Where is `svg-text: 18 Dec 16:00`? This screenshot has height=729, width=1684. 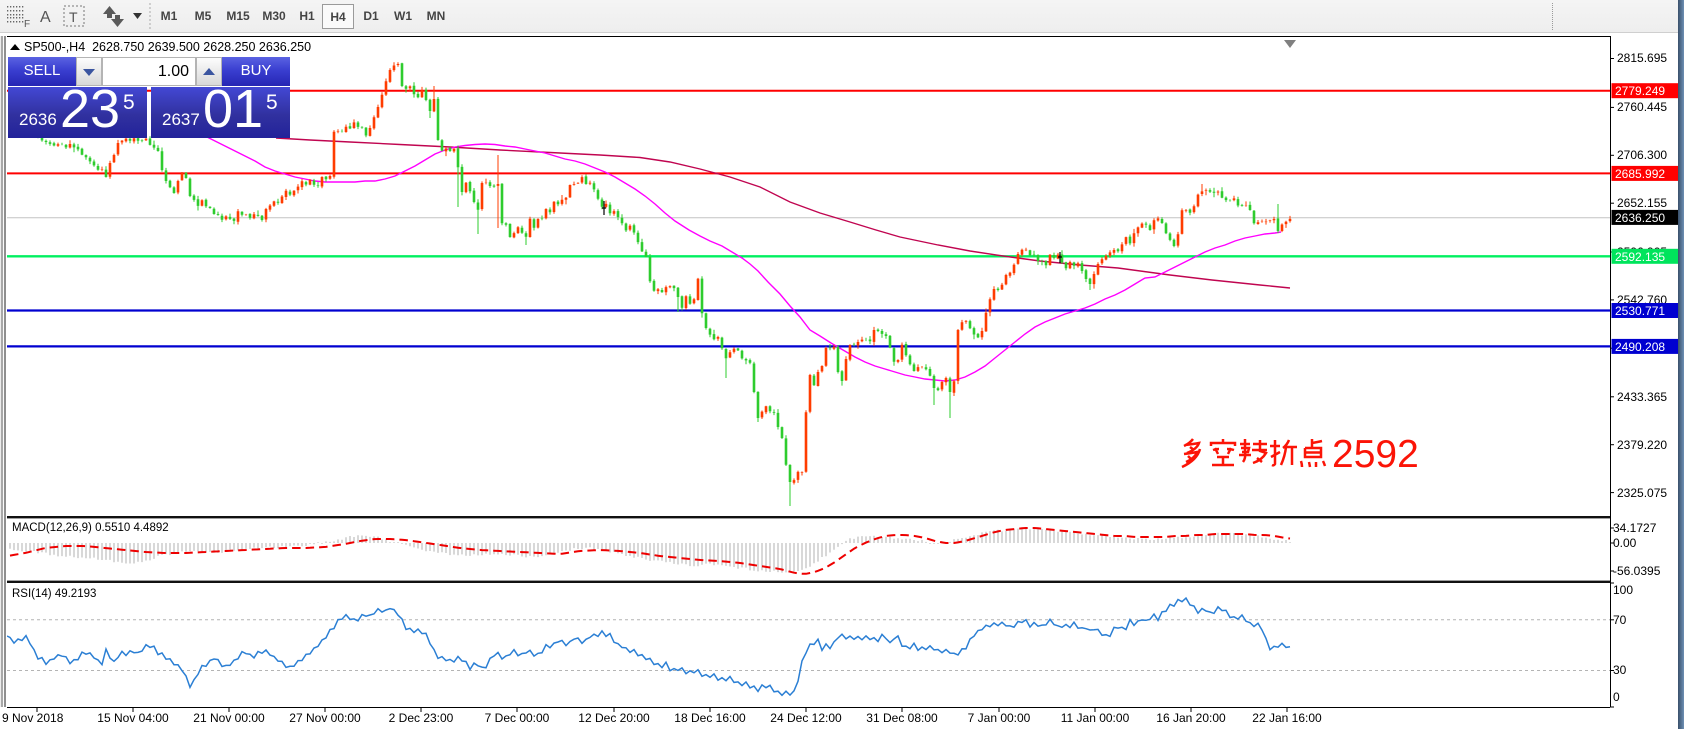 svg-text: 18 Dec 16:00 is located at coordinates (710, 718).